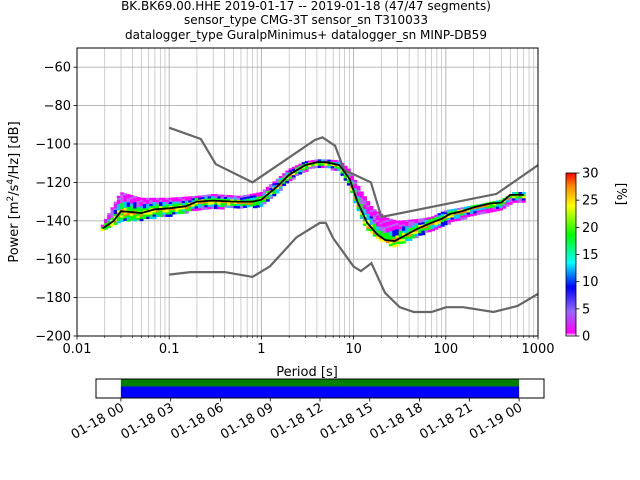  What do you see at coordinates (148, 421) in the screenshot?
I see `timeline-tick-label: 01-18 03` at bounding box center [148, 421].